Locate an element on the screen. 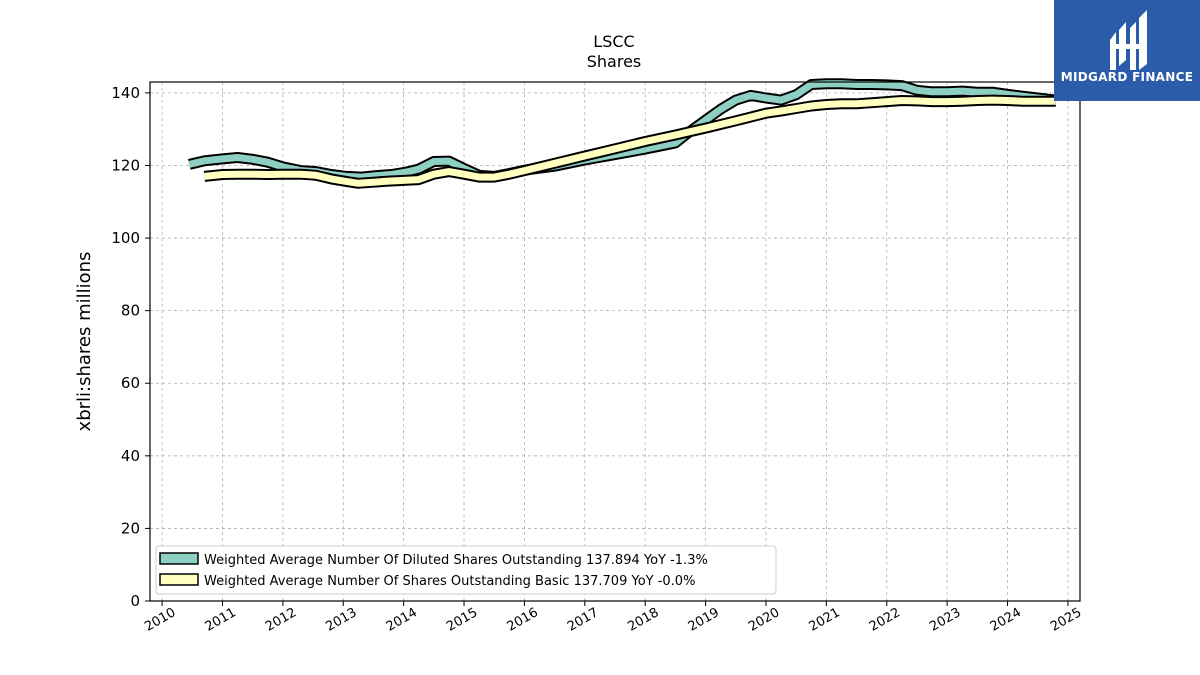 The image size is (1200, 675). brand-logo-background is located at coordinates (1127, 50).